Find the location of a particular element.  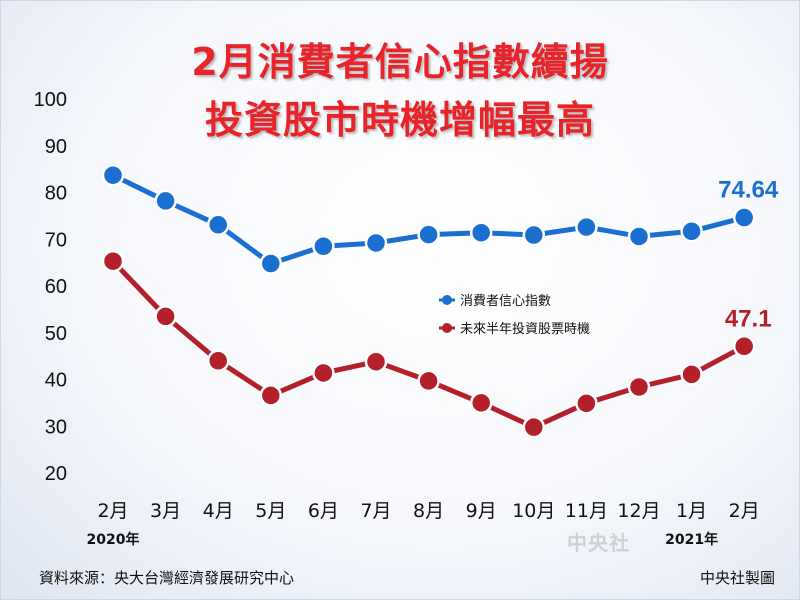

year-label: 2020年 is located at coordinates (113, 539).